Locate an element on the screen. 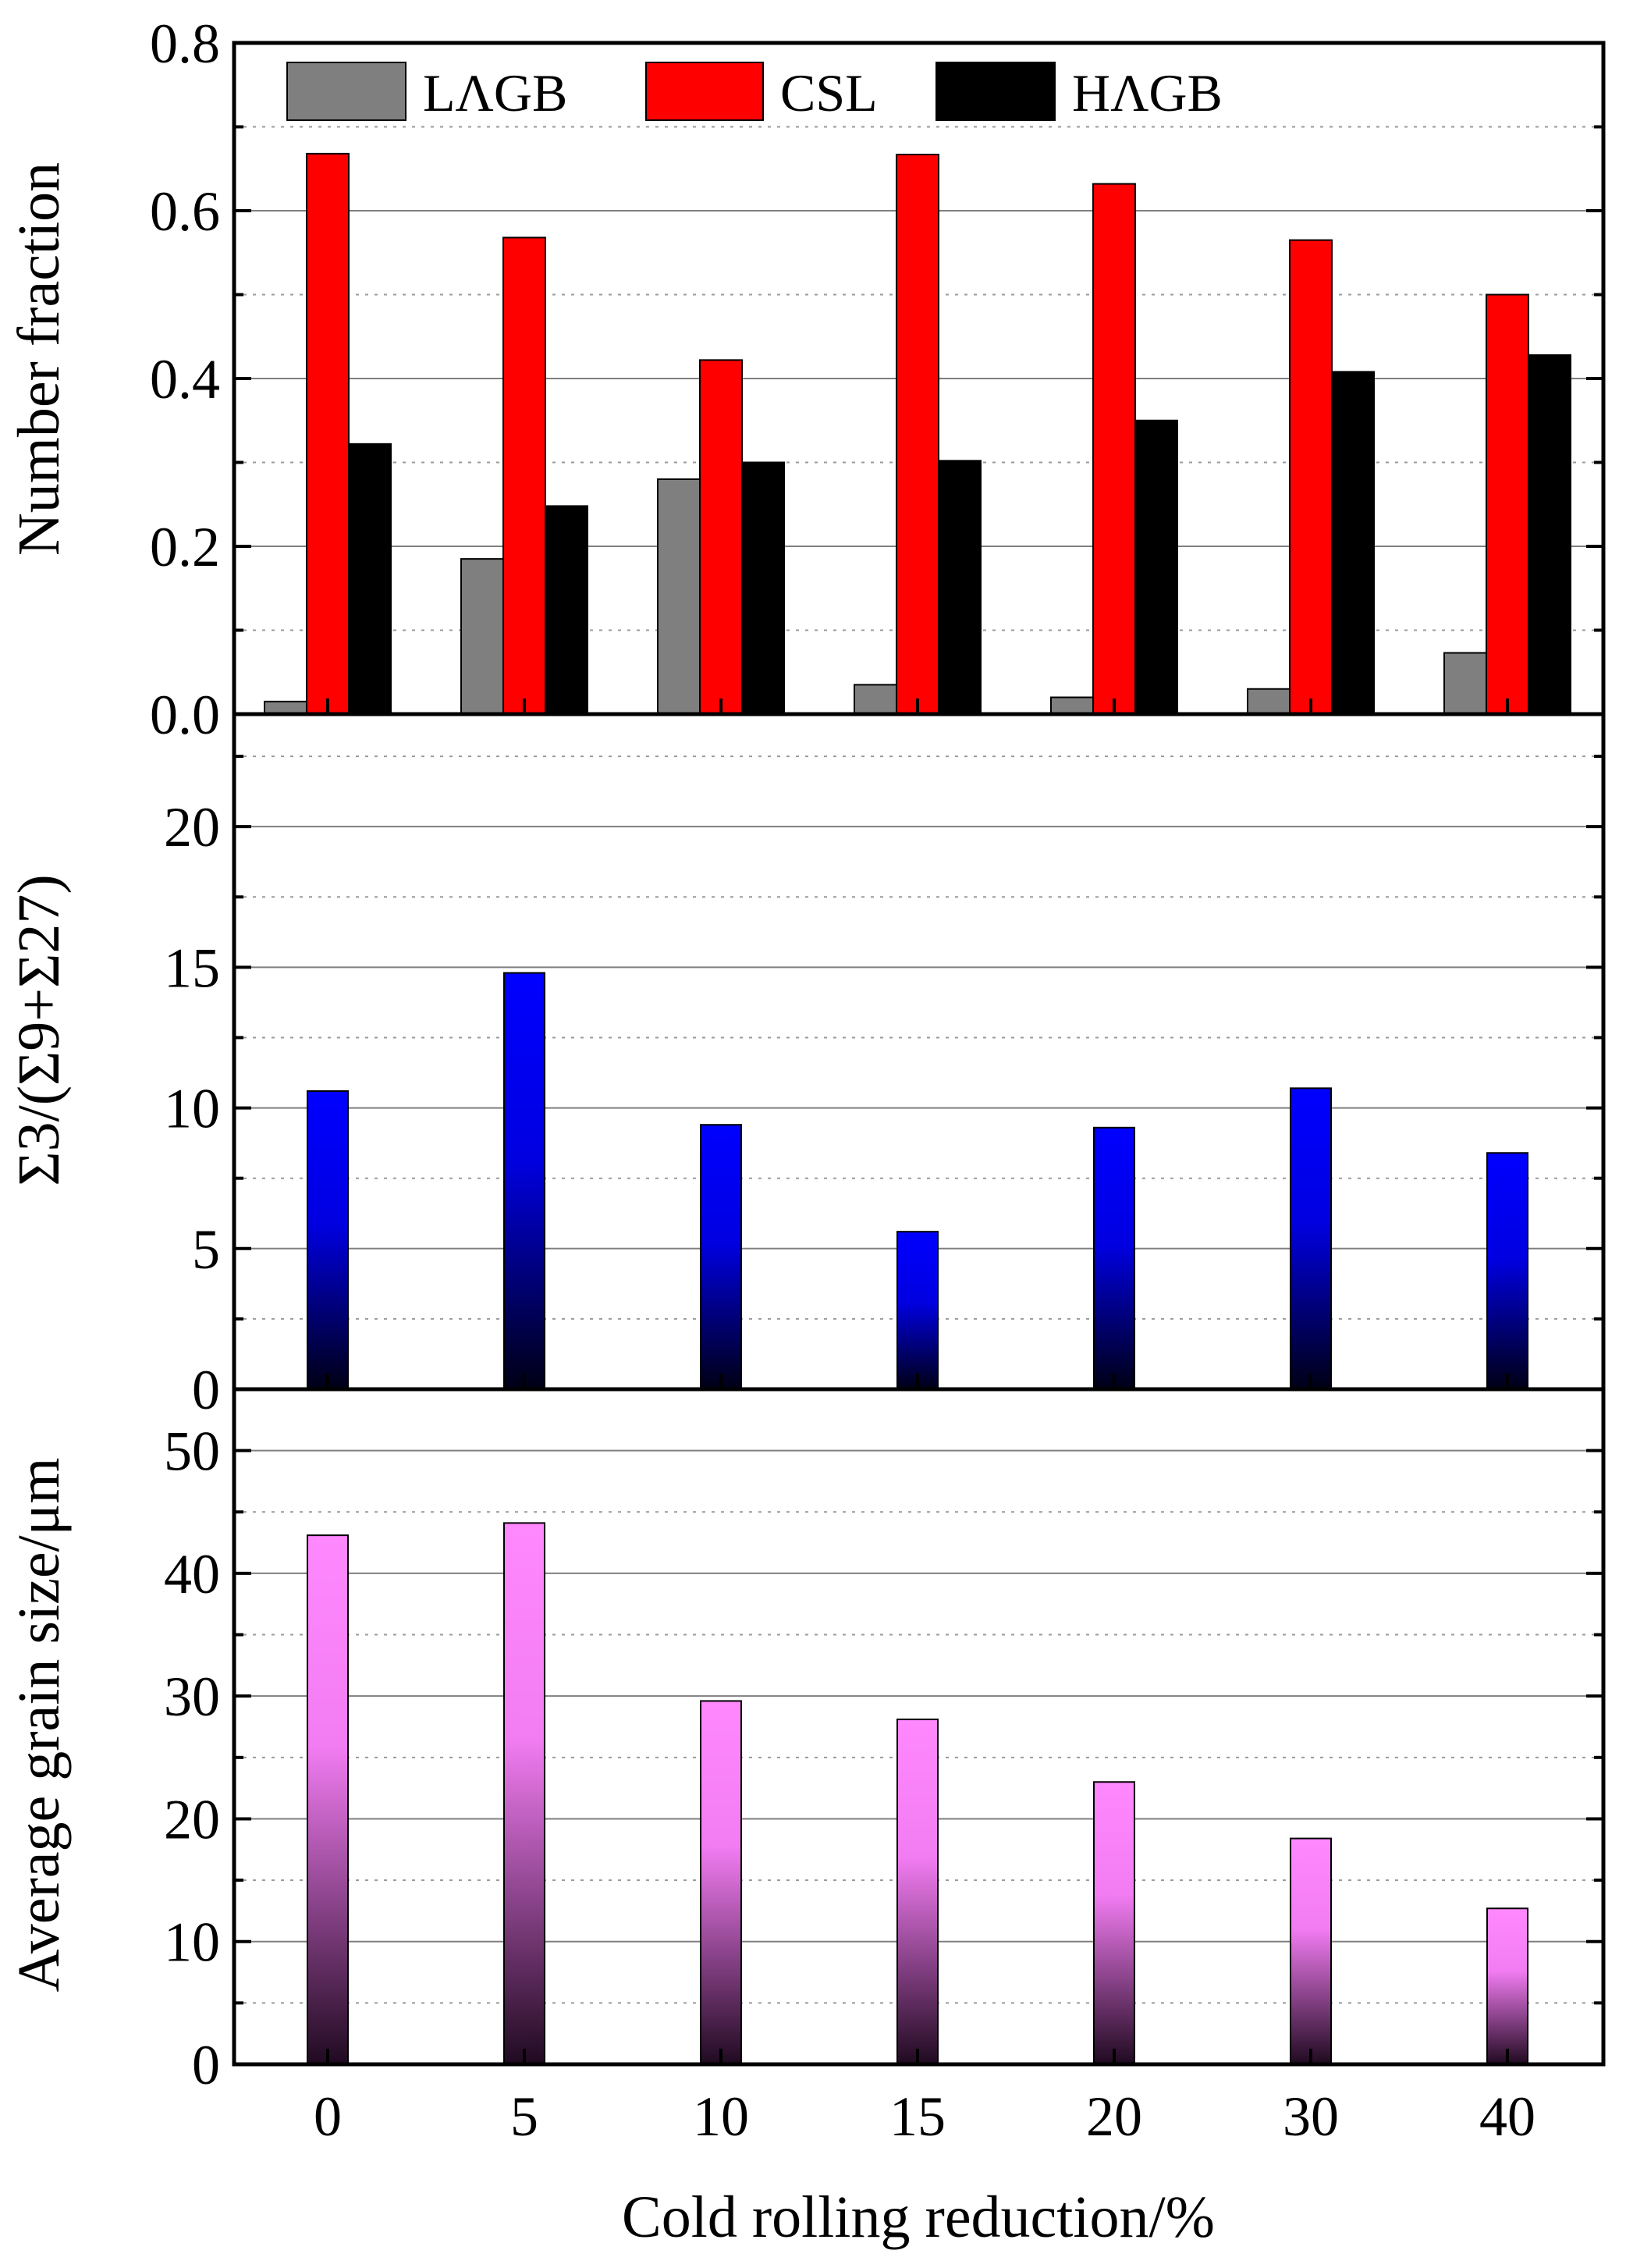 The height and width of the screenshot is (2268, 1626). legend-swatch-csl is located at coordinates (704, 91).